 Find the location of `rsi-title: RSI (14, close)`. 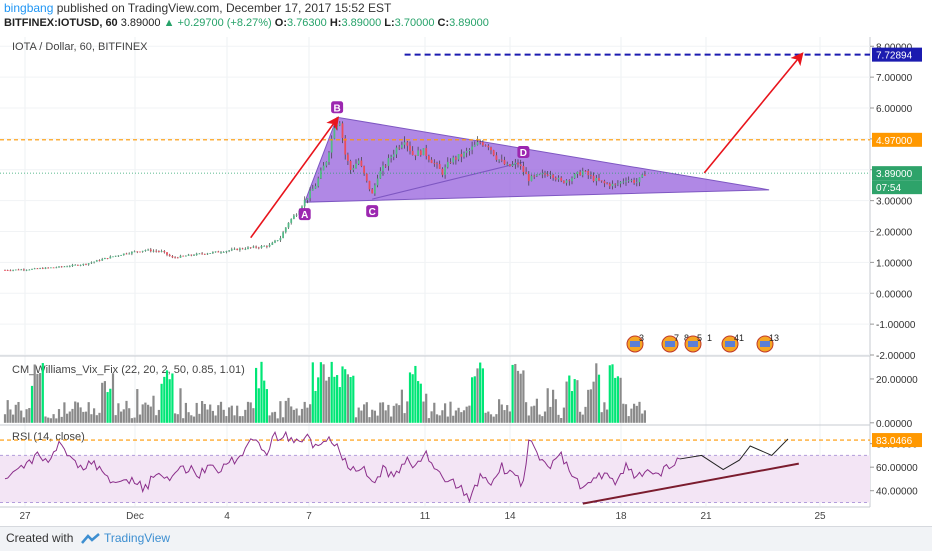

rsi-title: RSI (14, close) is located at coordinates (48, 437).